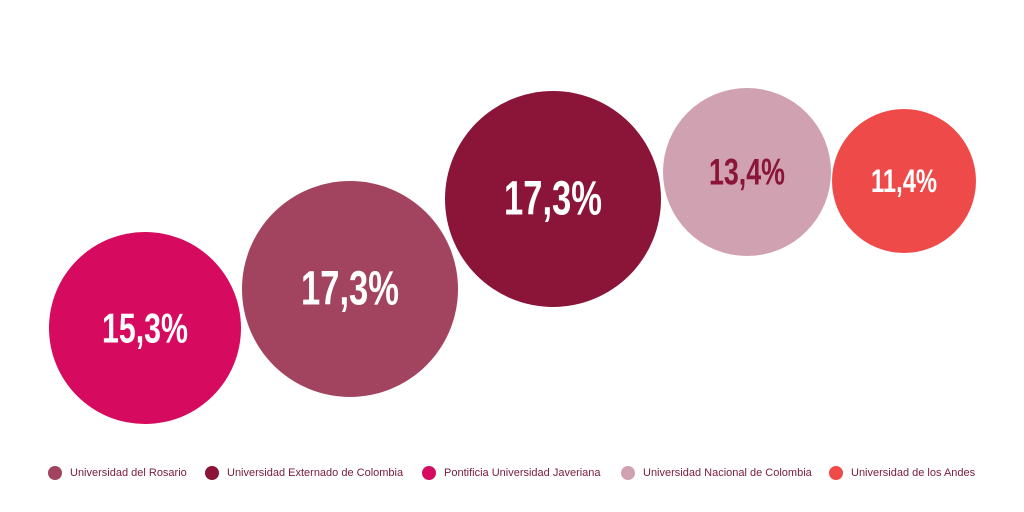  I want to click on legend-item: Universidad del Rosario, so click(117, 473).